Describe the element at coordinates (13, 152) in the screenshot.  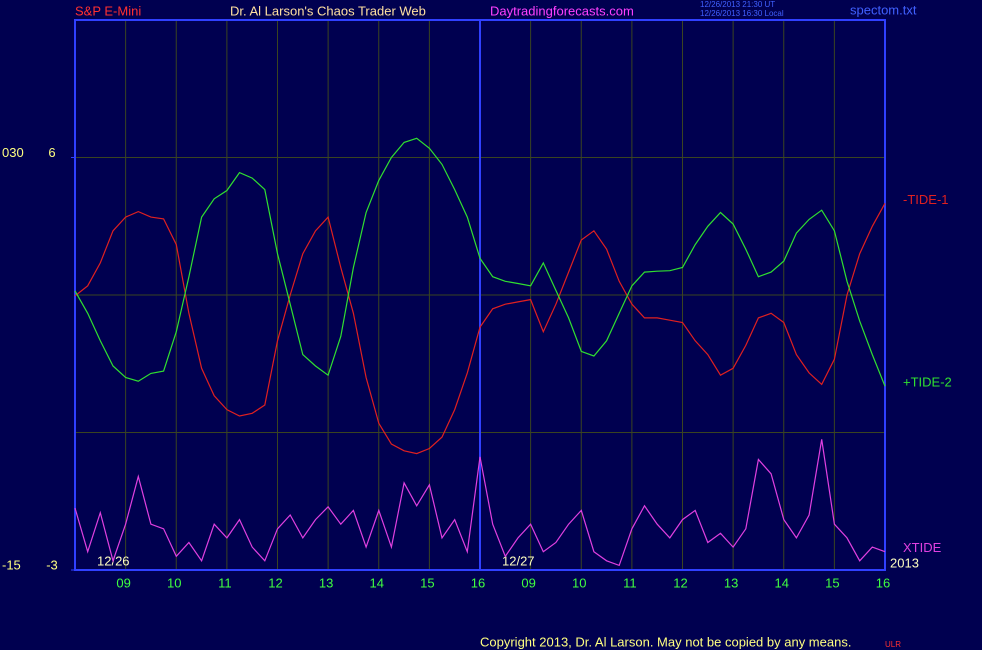
I see `y2-tick-label: 030` at that location.